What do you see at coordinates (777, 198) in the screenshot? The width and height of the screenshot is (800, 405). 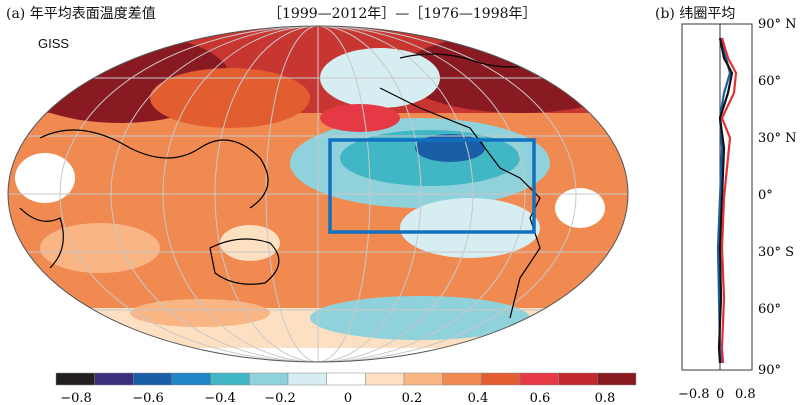 I see `lat-axis-labels: 90° N 60° 30° N 0° 30° S 60° 90°` at bounding box center [777, 198].